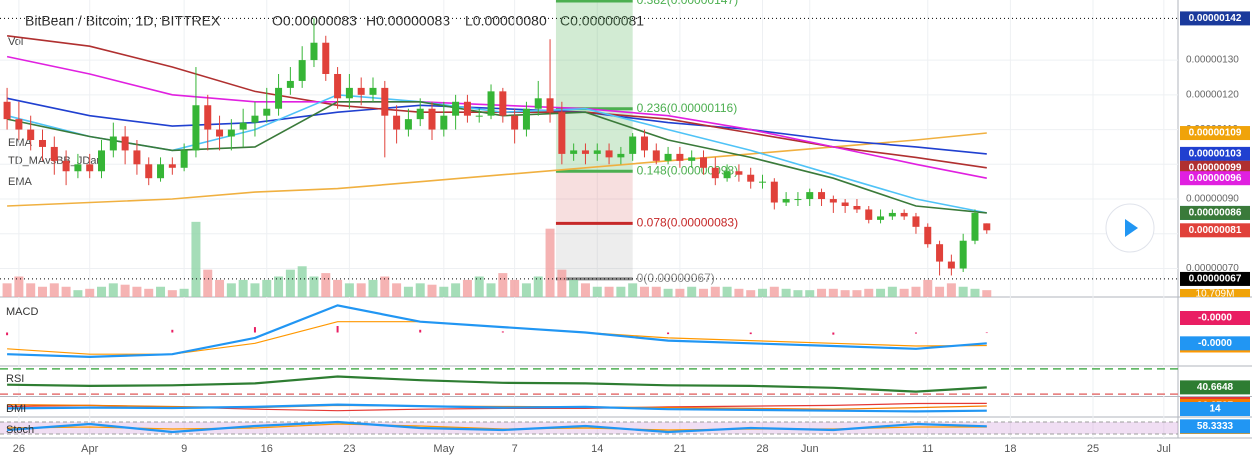  I want to click on y-tick-label: 0.00000130, so click(1212, 60).